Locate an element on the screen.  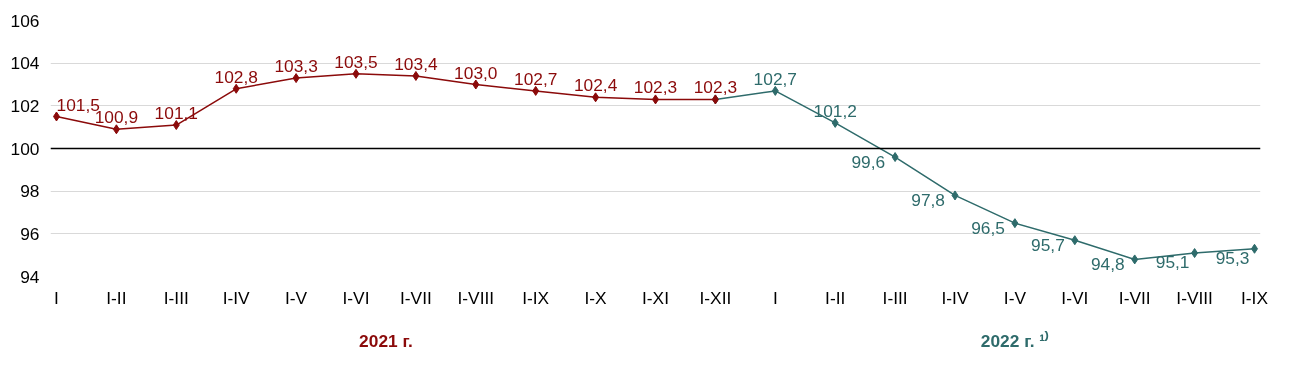
data-label: 96,5 is located at coordinates (988, 228).